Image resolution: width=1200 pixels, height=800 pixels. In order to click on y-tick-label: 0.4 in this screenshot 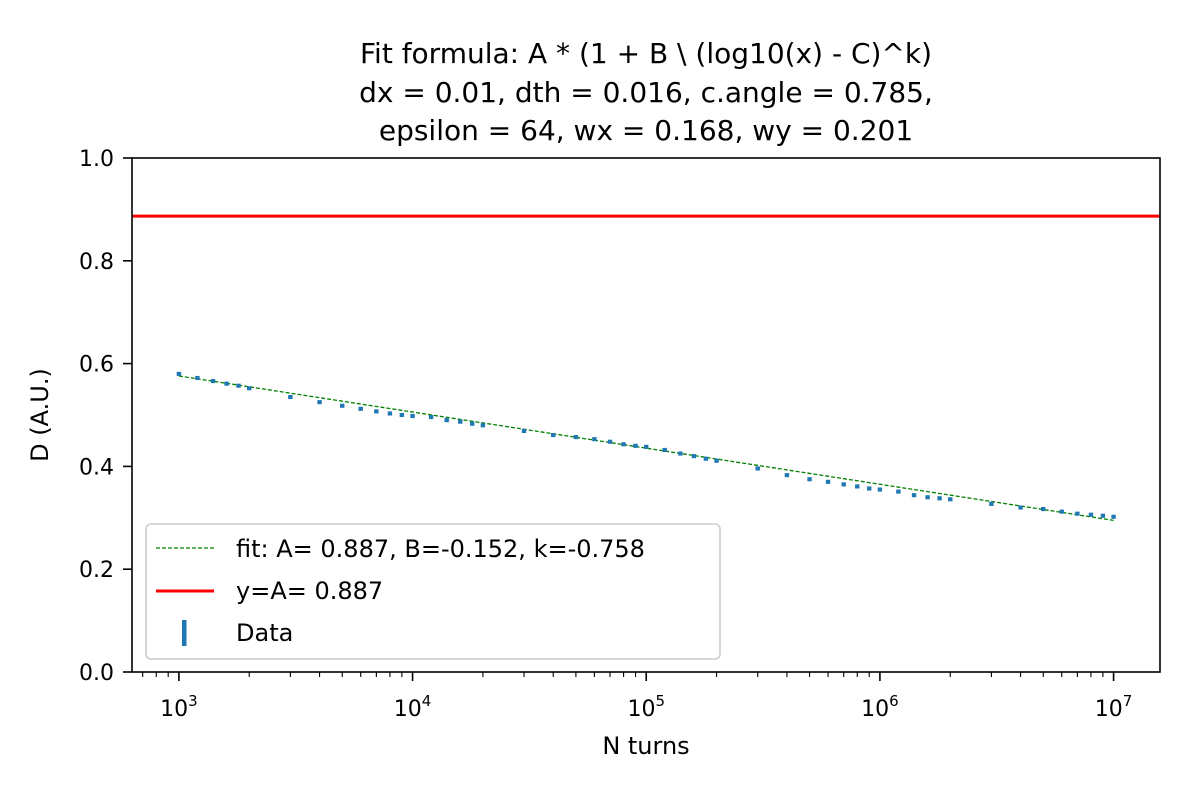, I will do `click(96, 467)`.